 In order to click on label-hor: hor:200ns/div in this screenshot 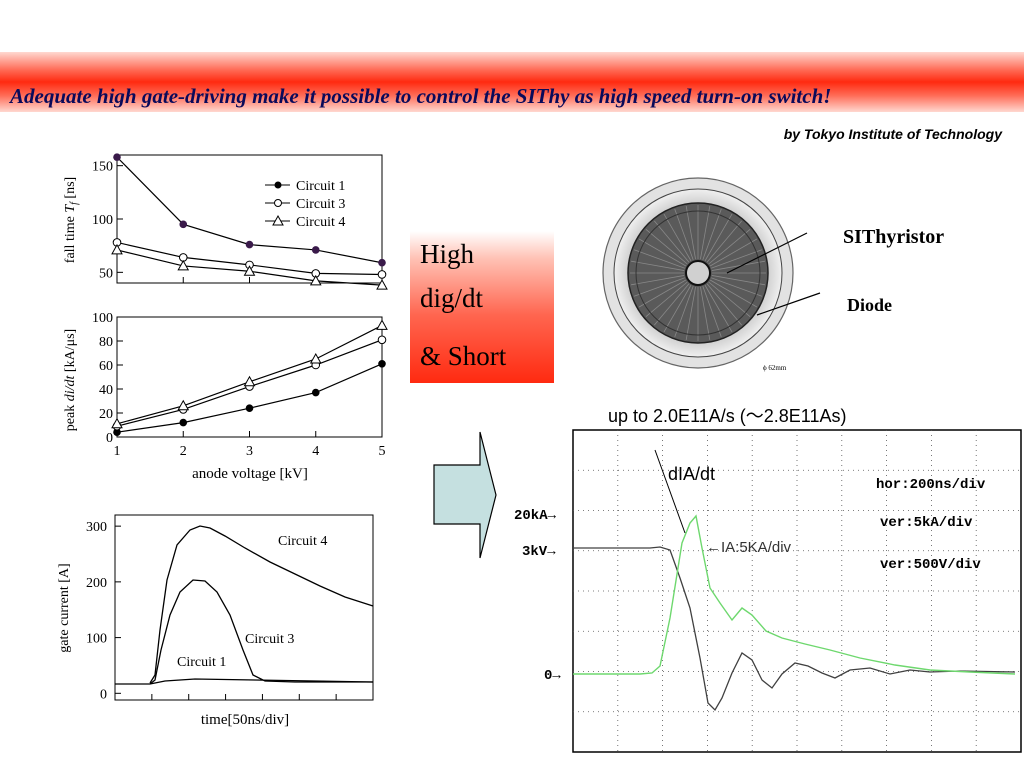, I will do `click(931, 485)`.